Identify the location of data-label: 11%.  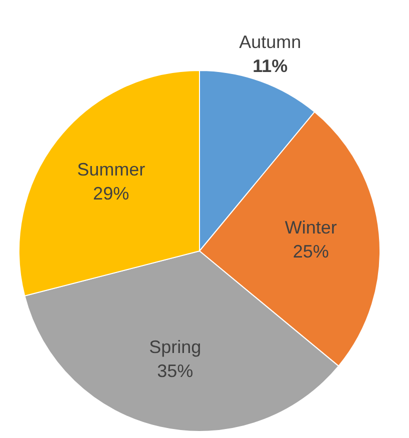
(270, 66).